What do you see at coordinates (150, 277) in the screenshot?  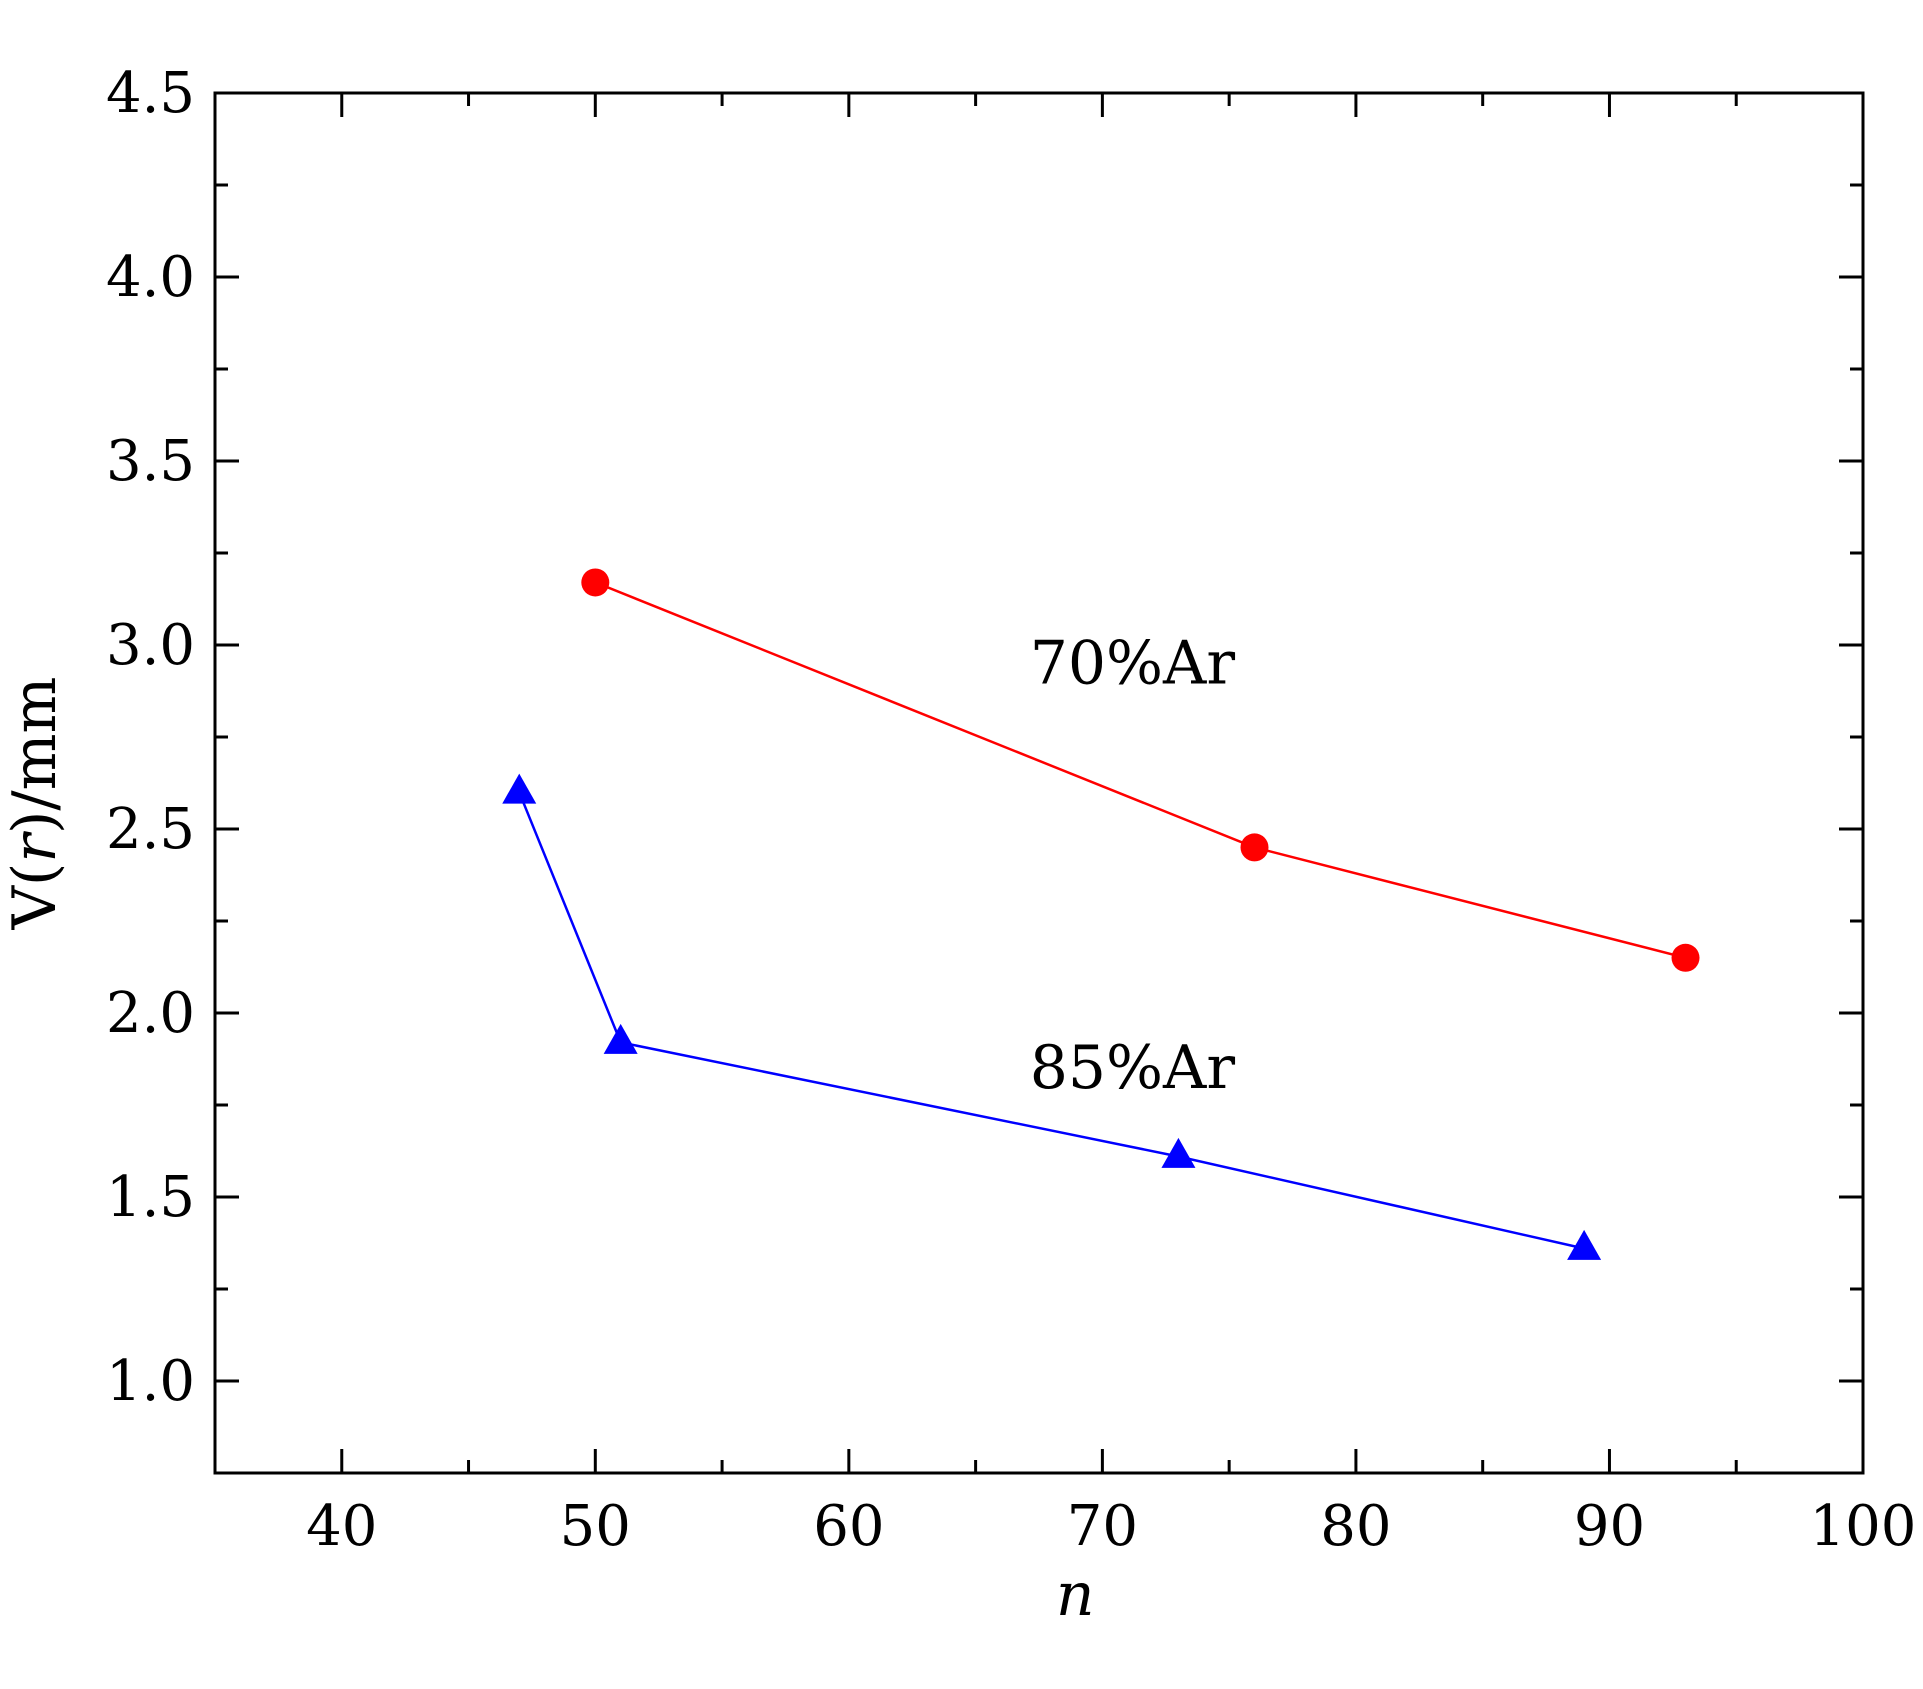 I see `y-tick-label: 4.0` at bounding box center [150, 277].